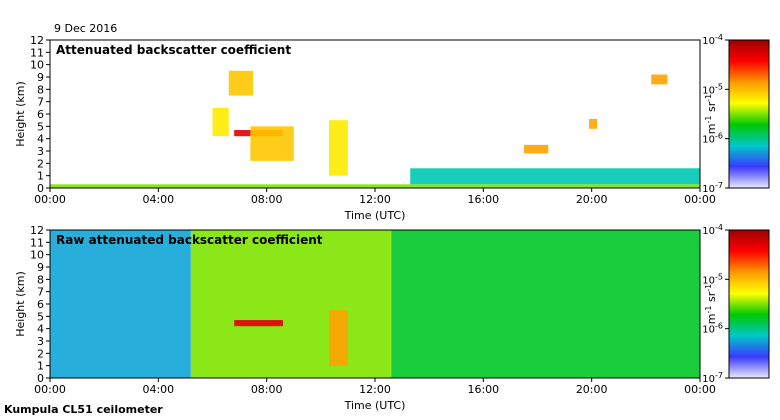  What do you see at coordinates (86, 28) in the screenshot?
I see `date-label: 9 Dec 2016` at bounding box center [86, 28].